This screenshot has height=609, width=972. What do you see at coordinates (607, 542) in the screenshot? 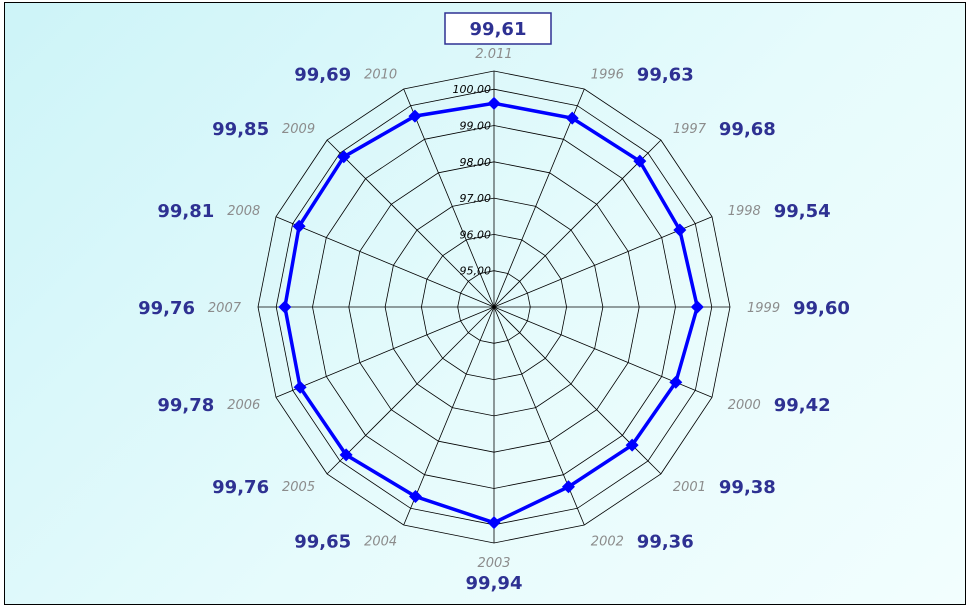
I see `category-label: 2002` at bounding box center [607, 542].